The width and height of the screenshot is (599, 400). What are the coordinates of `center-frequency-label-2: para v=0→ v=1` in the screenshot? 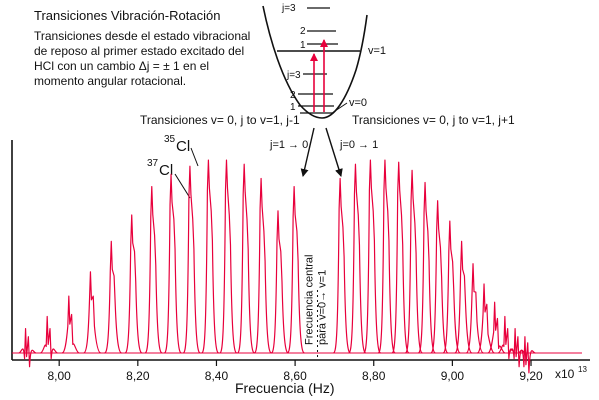 It's located at (323, 307).